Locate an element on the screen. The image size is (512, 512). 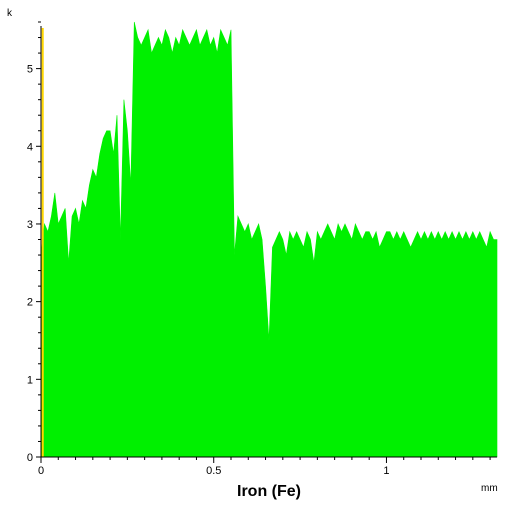
y-tick-label: 3 is located at coordinates (30, 225).